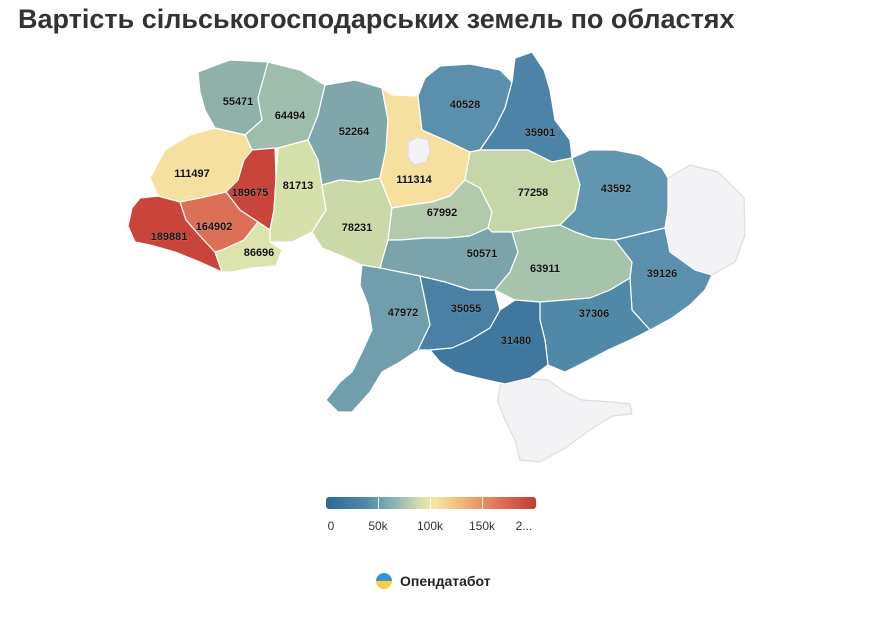  I want to click on region-label-chernihiv: 40528, so click(465, 105).